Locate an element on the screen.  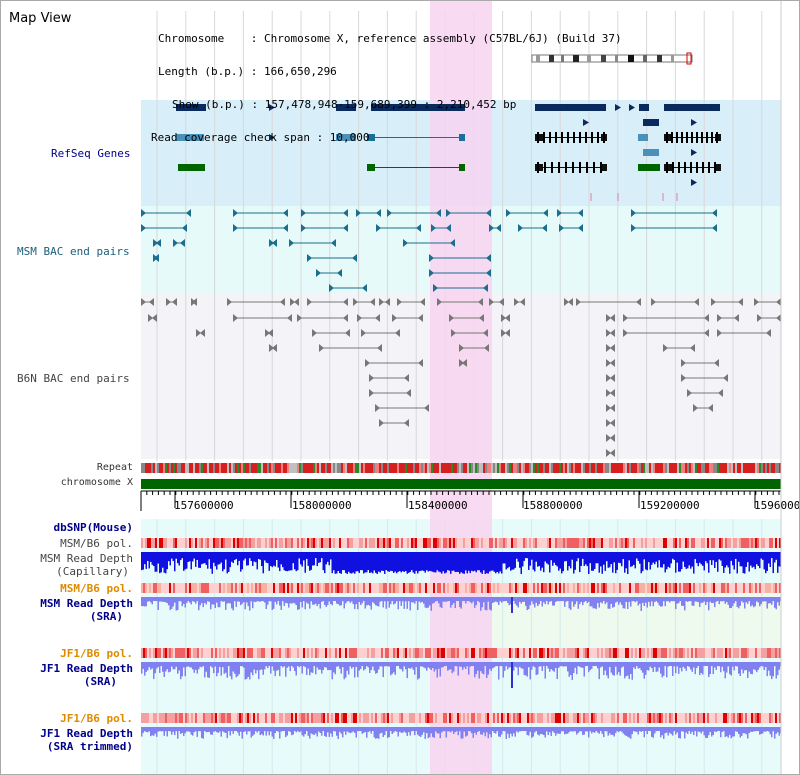
track-label-msm-b6-pol-1: MSM/B6 pol. is located at coordinates (96, 543).